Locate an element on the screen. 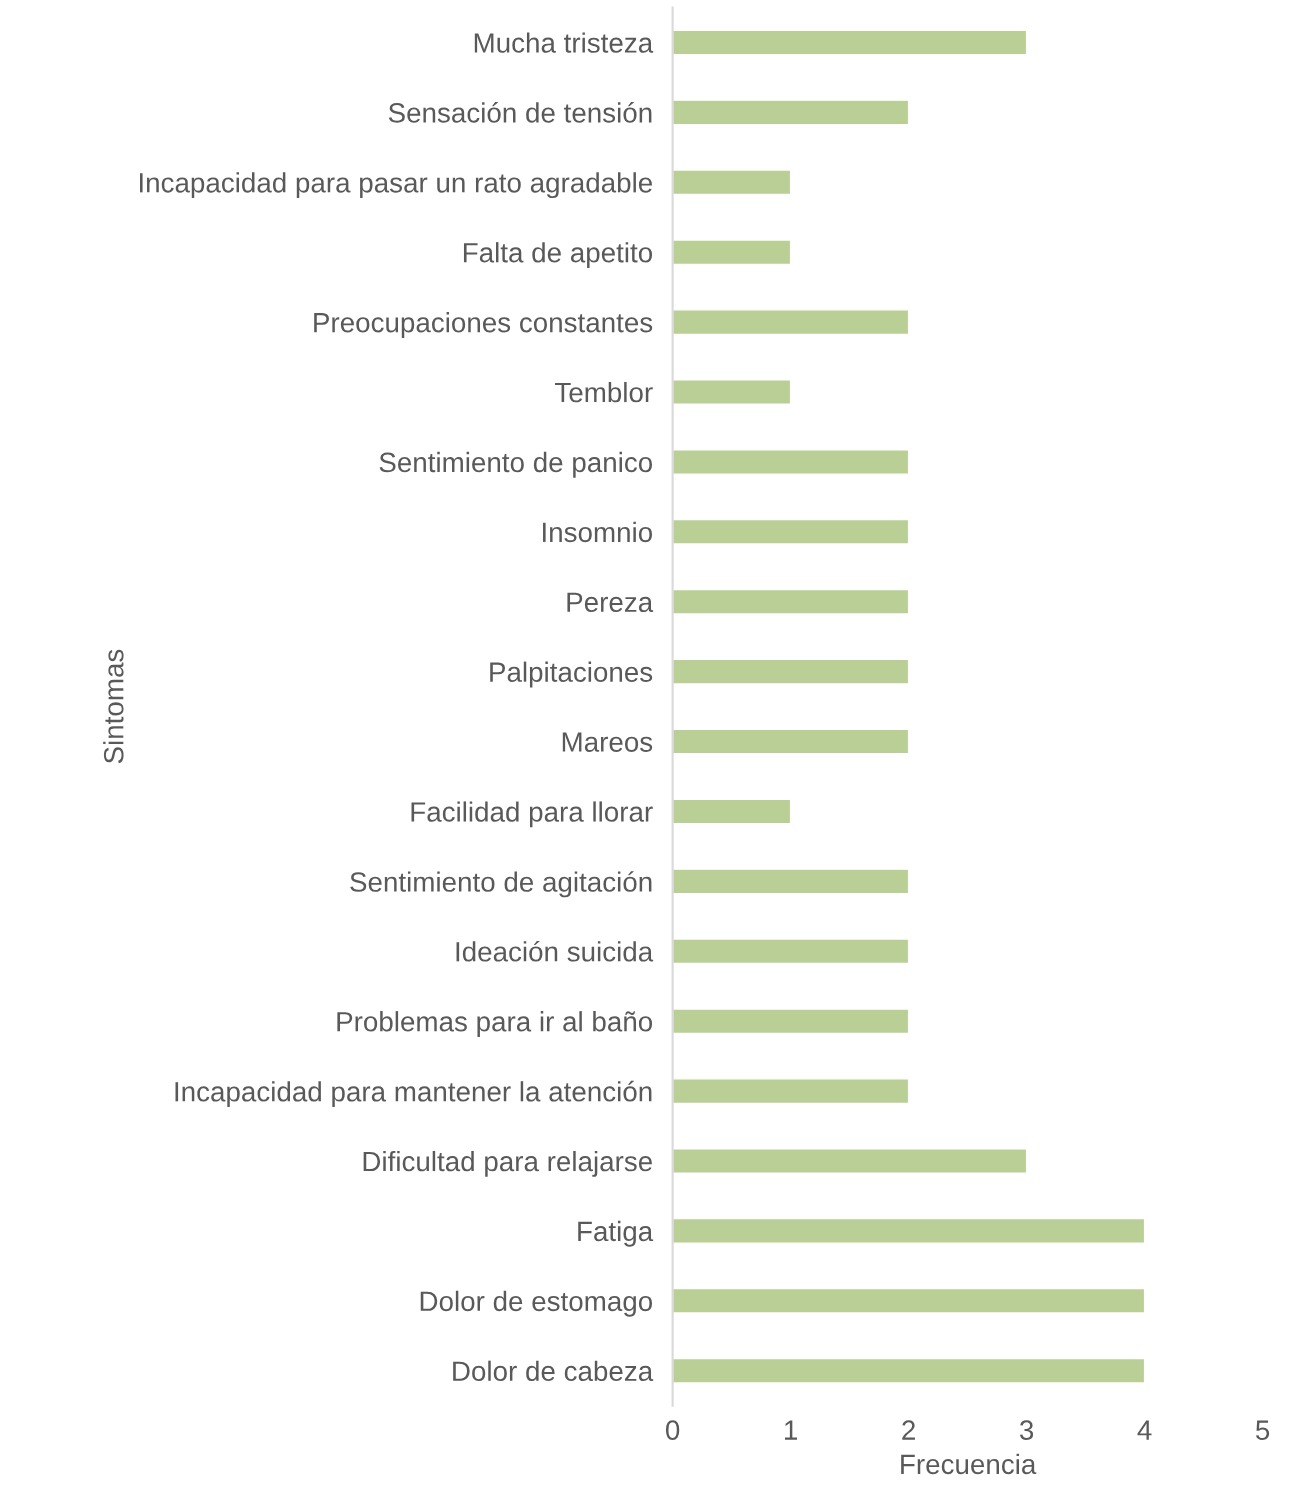 Image resolution: width=1291 pixels, height=1505 pixels. y-tick-label: Dolor de cabeza is located at coordinates (553, 1371).